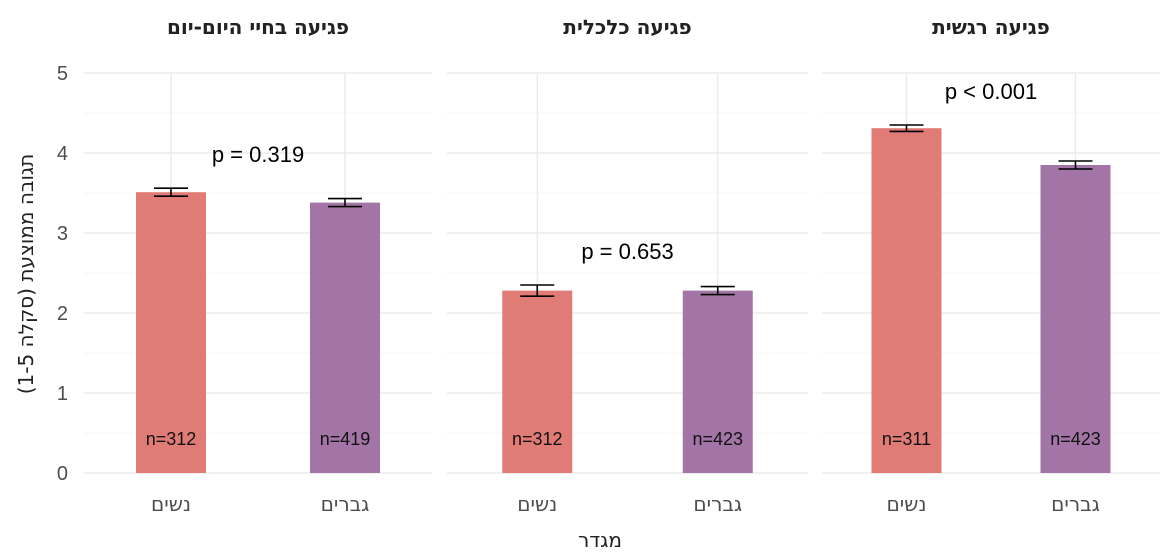 The width and height of the screenshot is (1170, 554). Describe the element at coordinates (991, 91) in the screenshot. I see `p-value-label: p < 0.001` at that location.